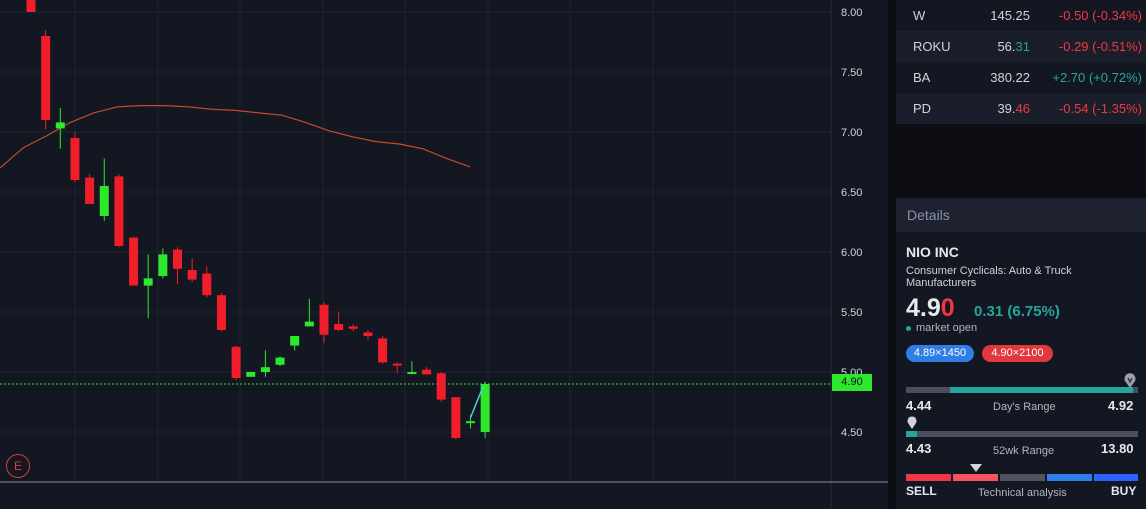  Describe the element at coordinates (1100, 15) in the screenshot. I see `watchlist-change: -0.50 (-0.34%)` at that location.